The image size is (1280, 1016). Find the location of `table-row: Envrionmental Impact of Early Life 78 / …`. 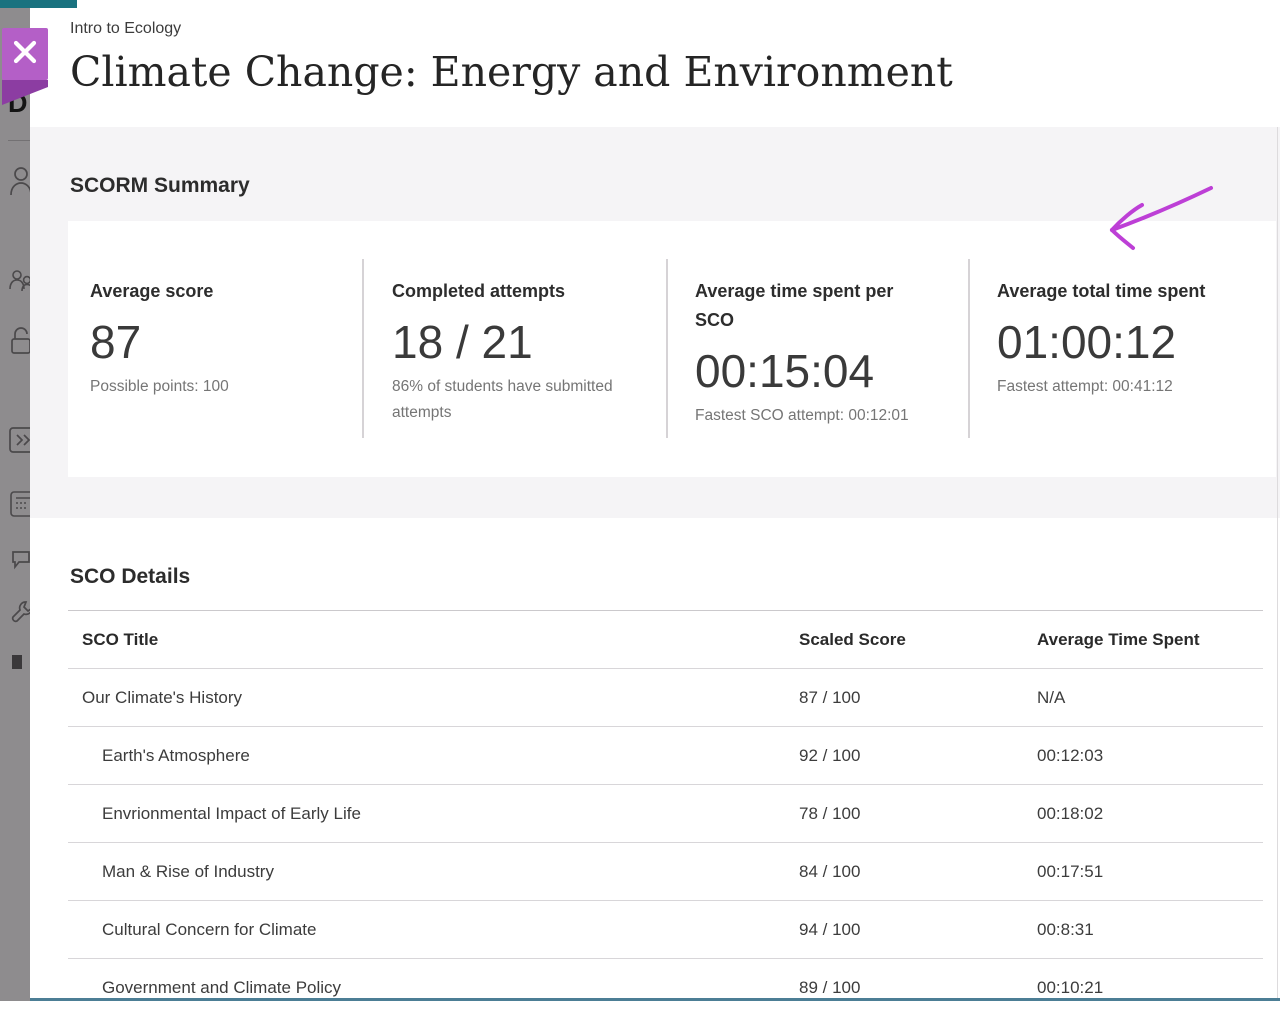

table-row: Envrionmental Impact of Early Life 78 / … is located at coordinates (665, 813).